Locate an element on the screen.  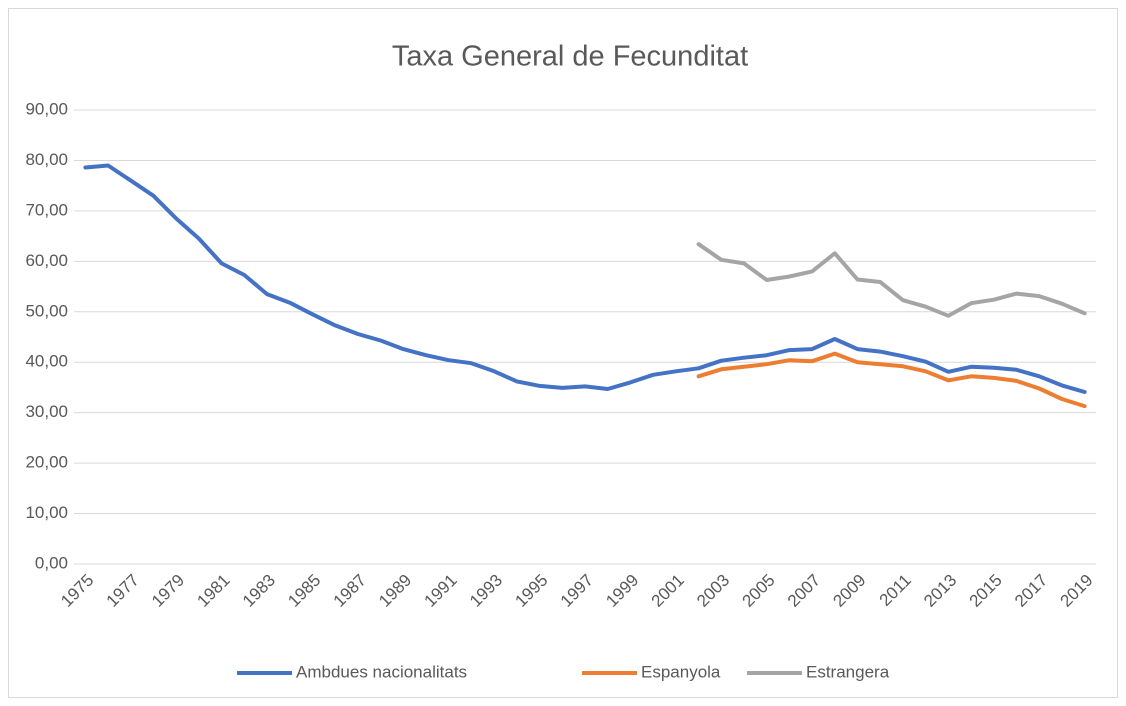
y-tick-label: 40,00 is located at coordinates (46, 361).